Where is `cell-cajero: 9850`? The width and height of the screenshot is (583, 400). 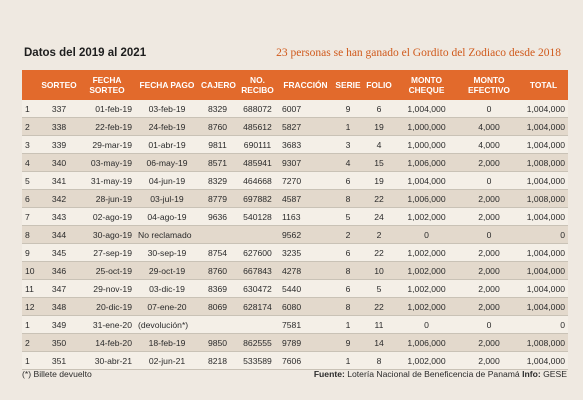
cell-cajero: 9850 is located at coordinates (217, 342).